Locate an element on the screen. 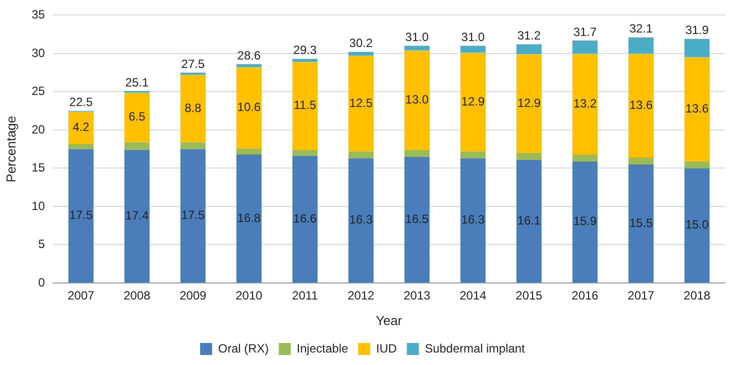 The width and height of the screenshot is (735, 365). y-tick-label: 15 is located at coordinates (39, 167).